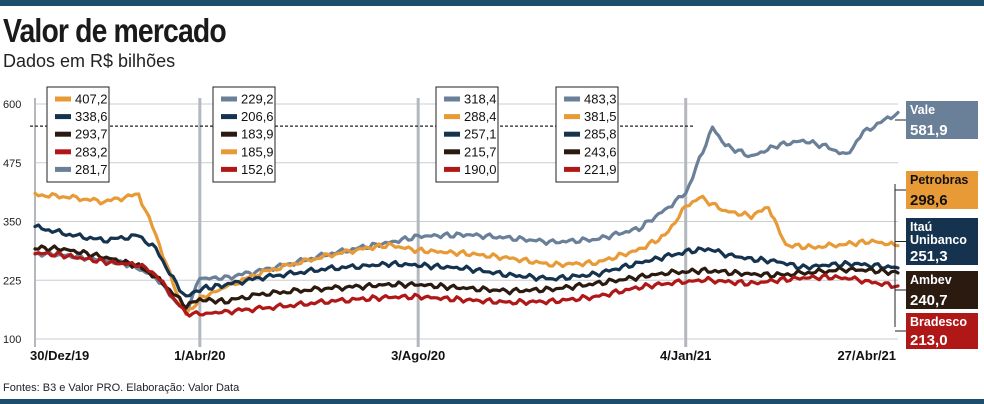 The width and height of the screenshot is (984, 404). I want to click on annotation-value: 152,6, so click(257, 169).